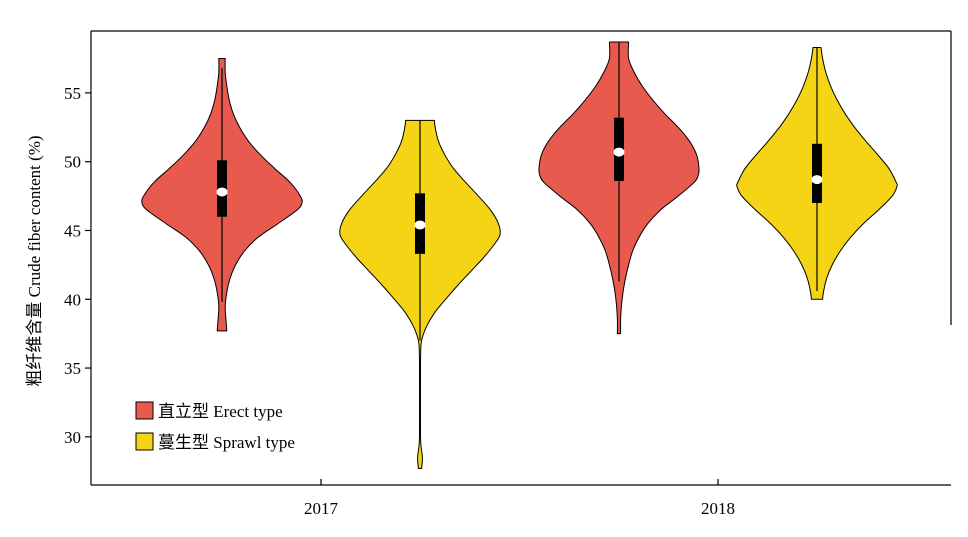 The image size is (968, 537). I want to click on violin-sprawl-2018, so click(817, 173).